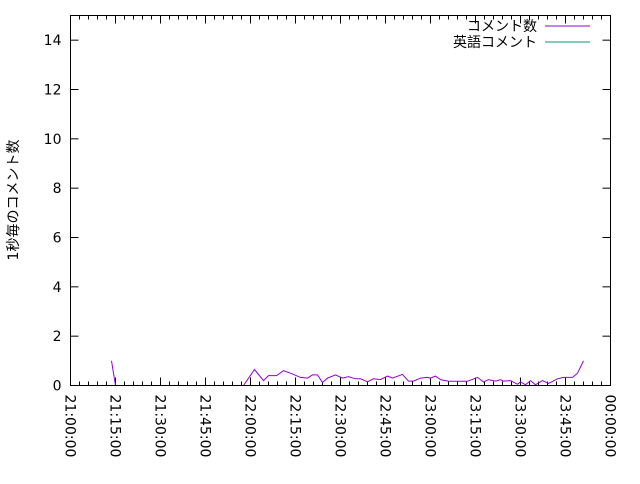  What do you see at coordinates (295, 426) in the screenshot?
I see `x-tick-label: 22:15:00` at bounding box center [295, 426].